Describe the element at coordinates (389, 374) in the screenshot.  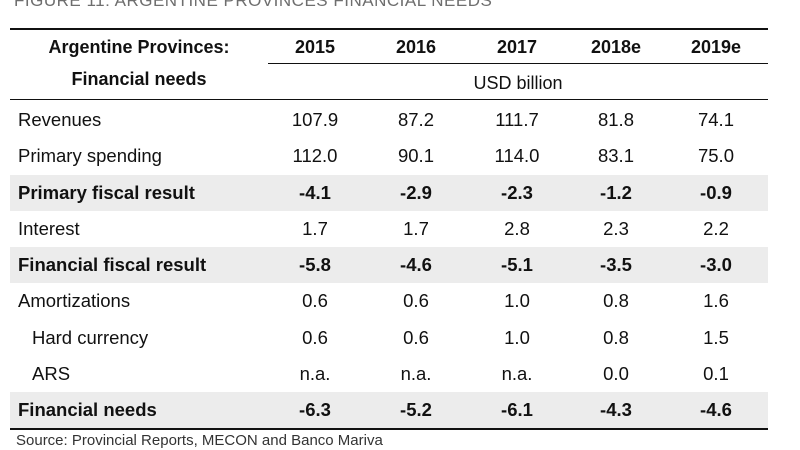
I see `table-row-ars: ARS n.a. n.a. n.a. 0.0 0.1` at that location.